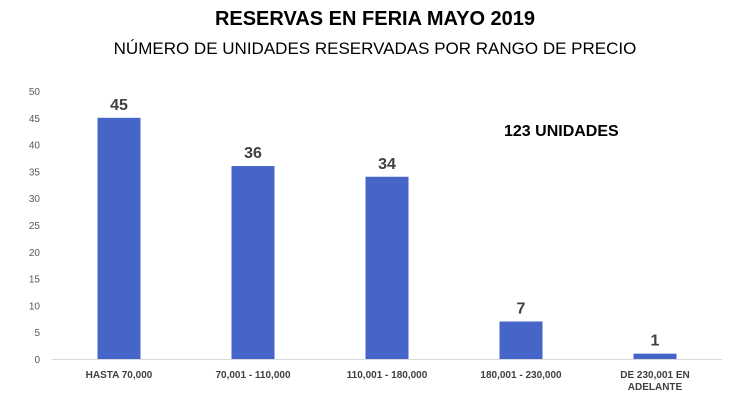 Image resolution: width=750 pixels, height=400 pixels. Describe the element at coordinates (521, 375) in the screenshot. I see `category-label: 180,001 - 230,000` at that location.